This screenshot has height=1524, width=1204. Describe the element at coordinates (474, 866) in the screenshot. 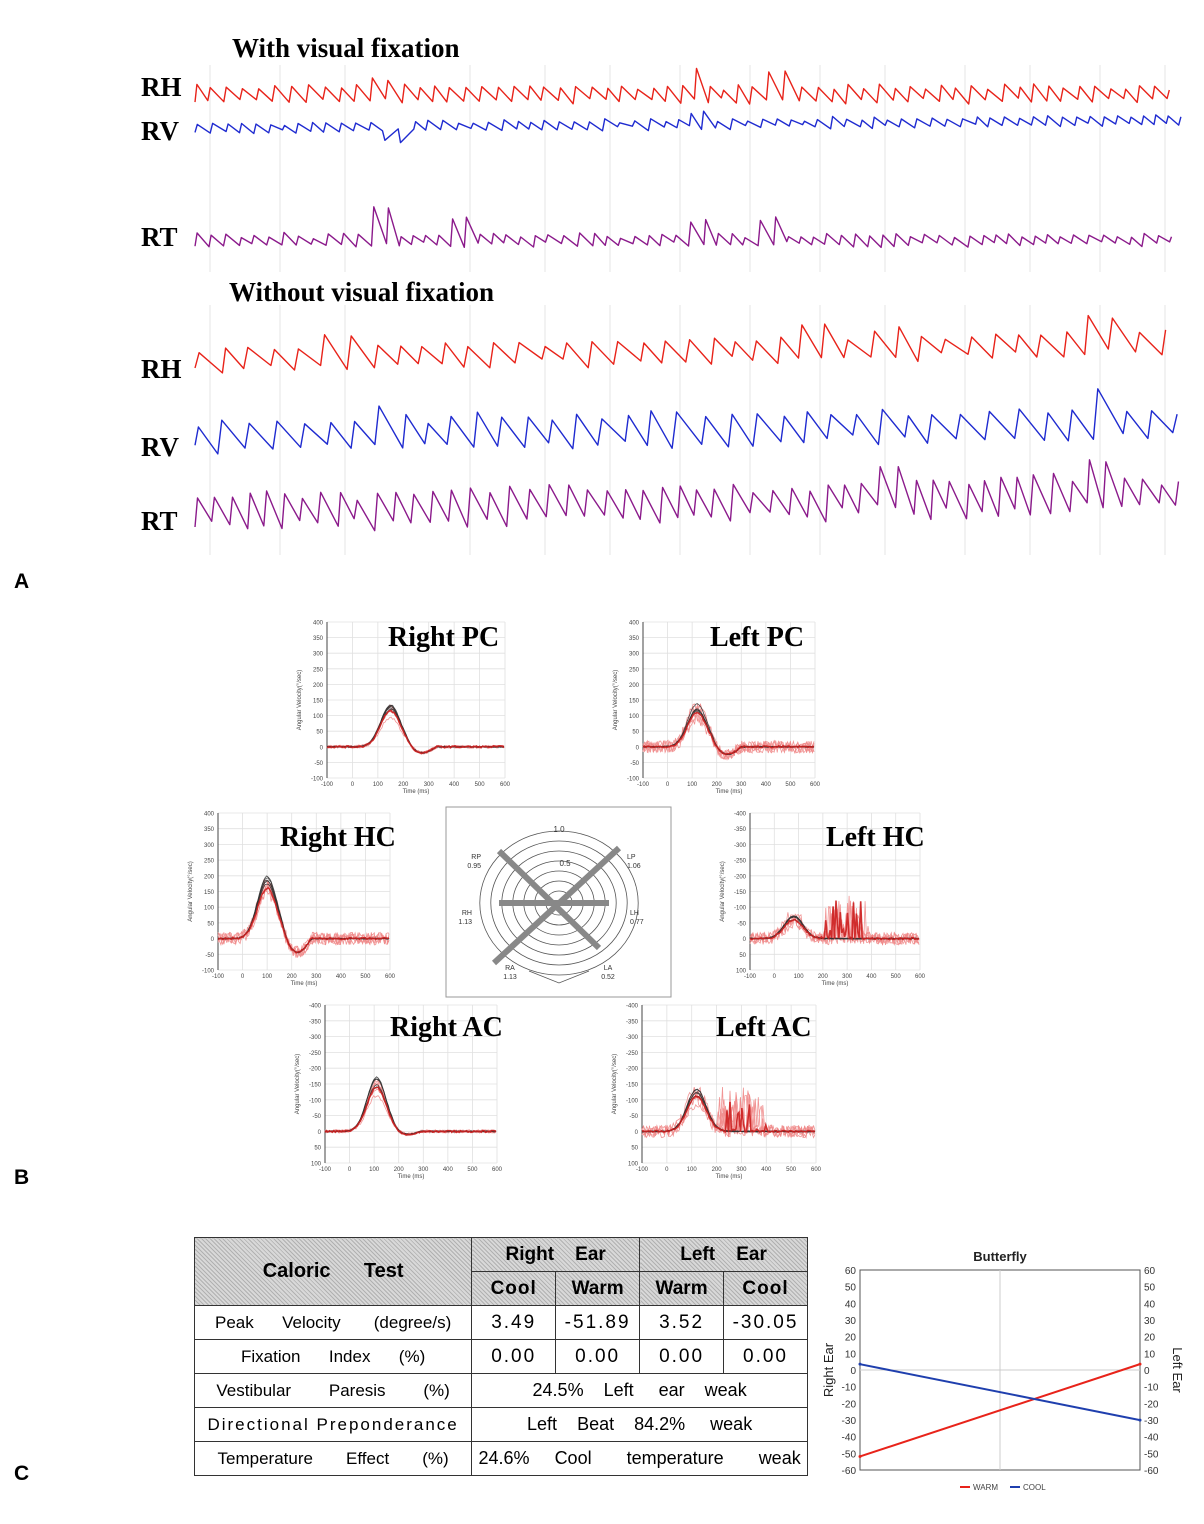

I see `canal-gain: 0.95` at that location.